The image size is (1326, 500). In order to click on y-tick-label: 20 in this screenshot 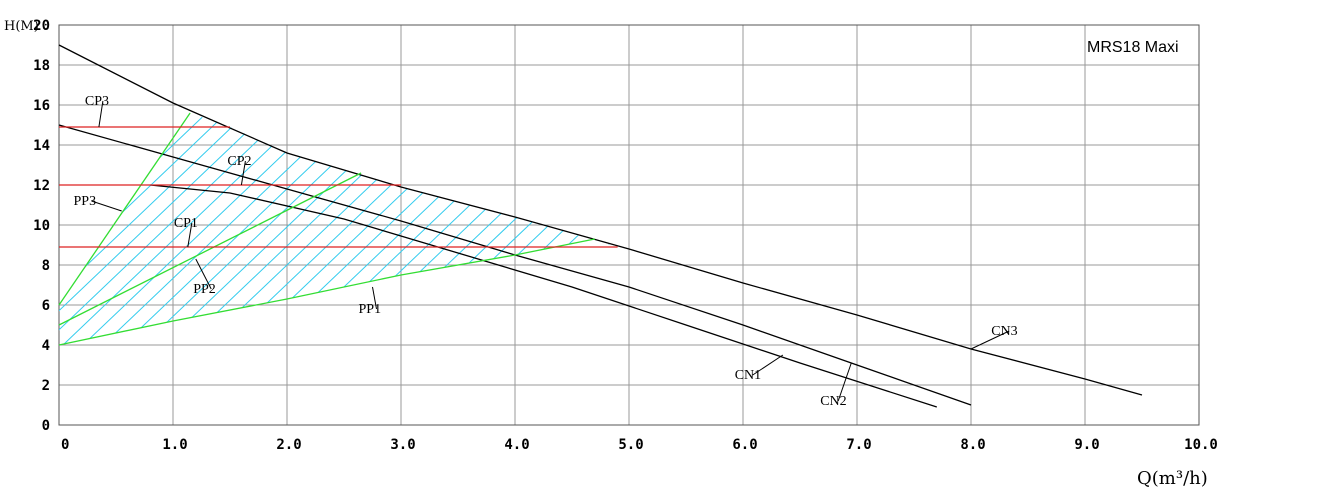, I will do `click(41, 26)`.